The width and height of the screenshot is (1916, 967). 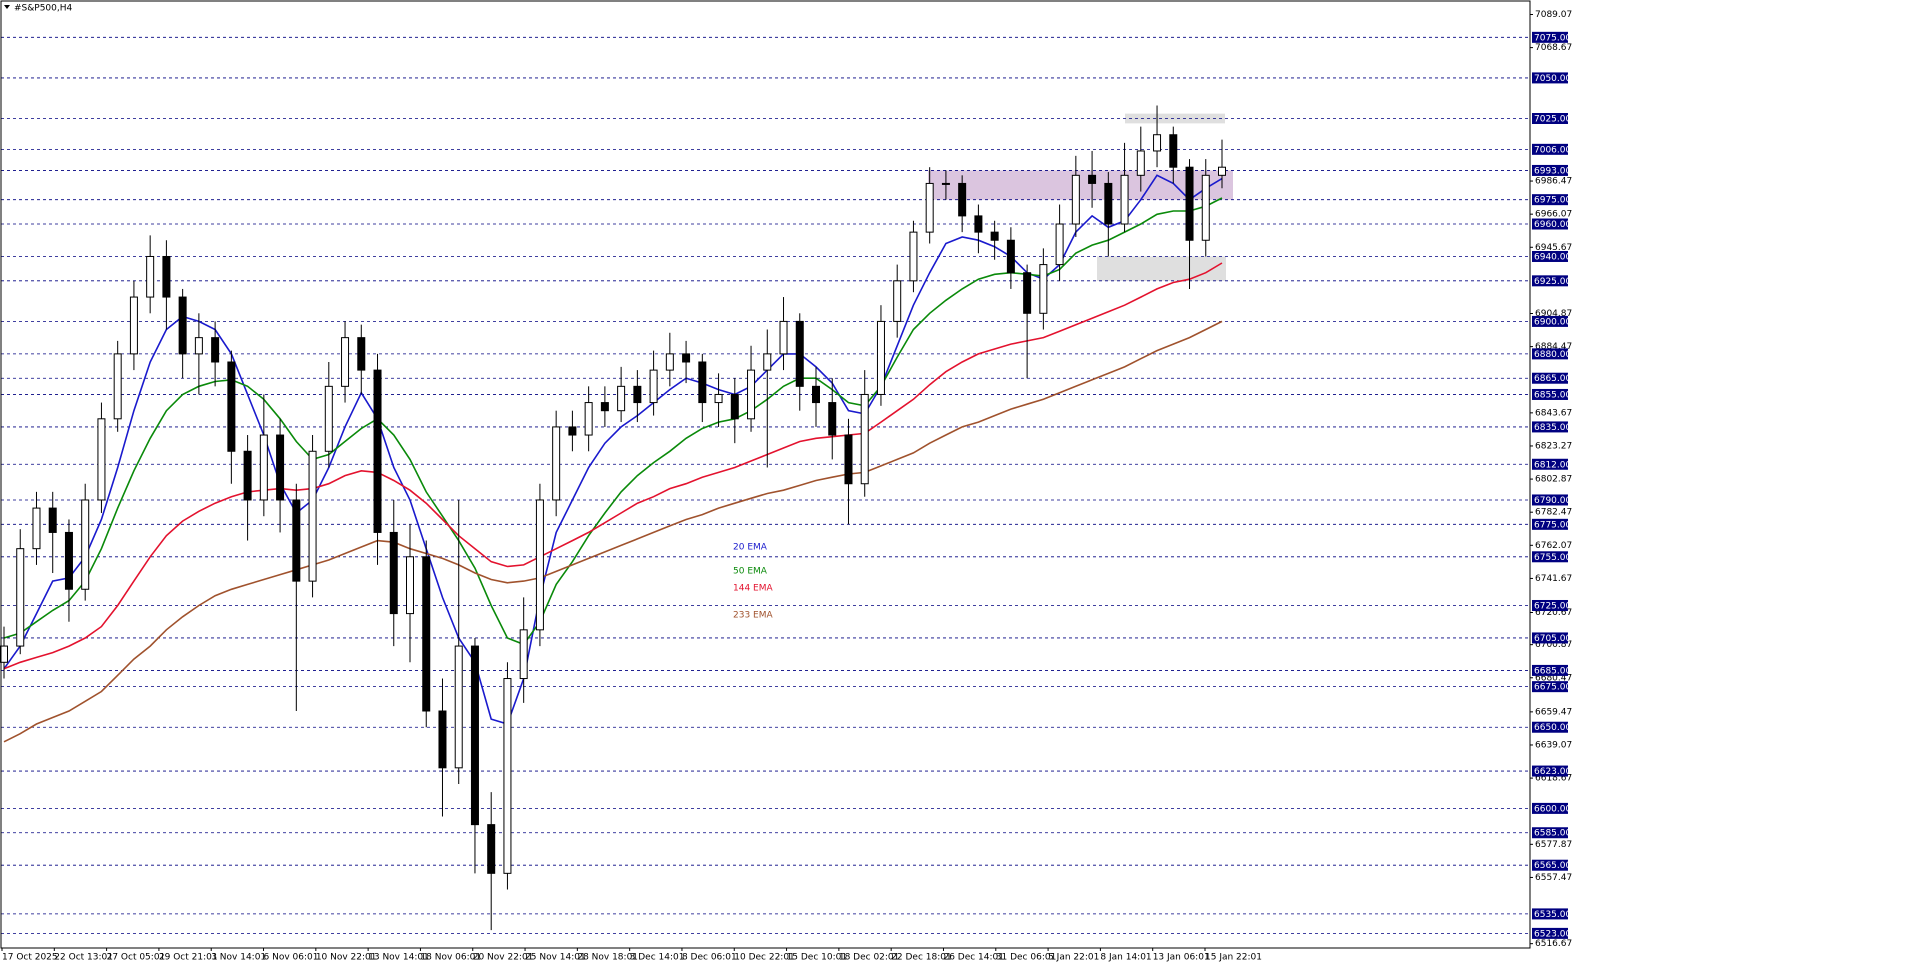 I want to click on y-tick-label: 7068.67, so click(x=1553, y=48).